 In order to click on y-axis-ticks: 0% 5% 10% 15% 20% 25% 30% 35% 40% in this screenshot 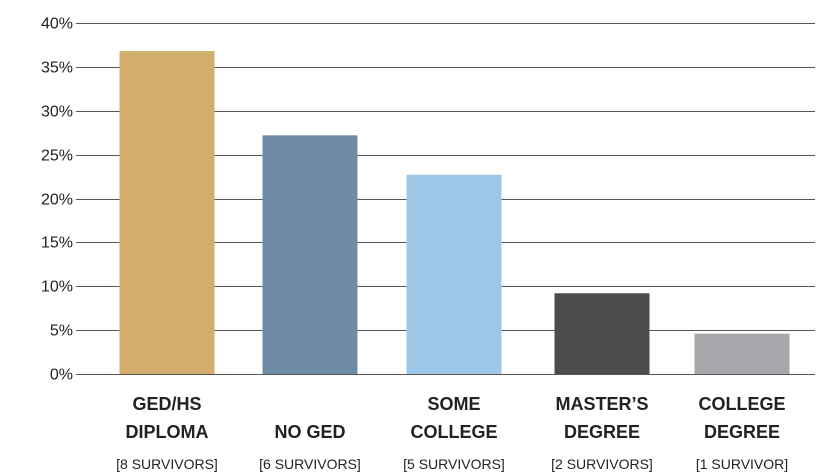, I will do `click(57, 200)`.